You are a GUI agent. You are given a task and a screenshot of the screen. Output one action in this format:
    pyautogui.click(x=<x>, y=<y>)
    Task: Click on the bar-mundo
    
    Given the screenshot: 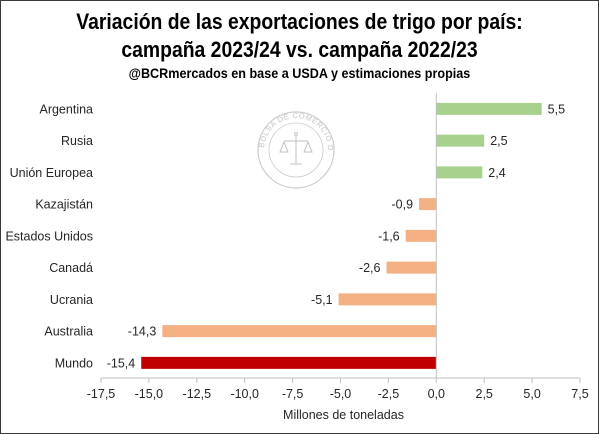 What is the action you would take?
    pyautogui.click(x=289, y=362)
    